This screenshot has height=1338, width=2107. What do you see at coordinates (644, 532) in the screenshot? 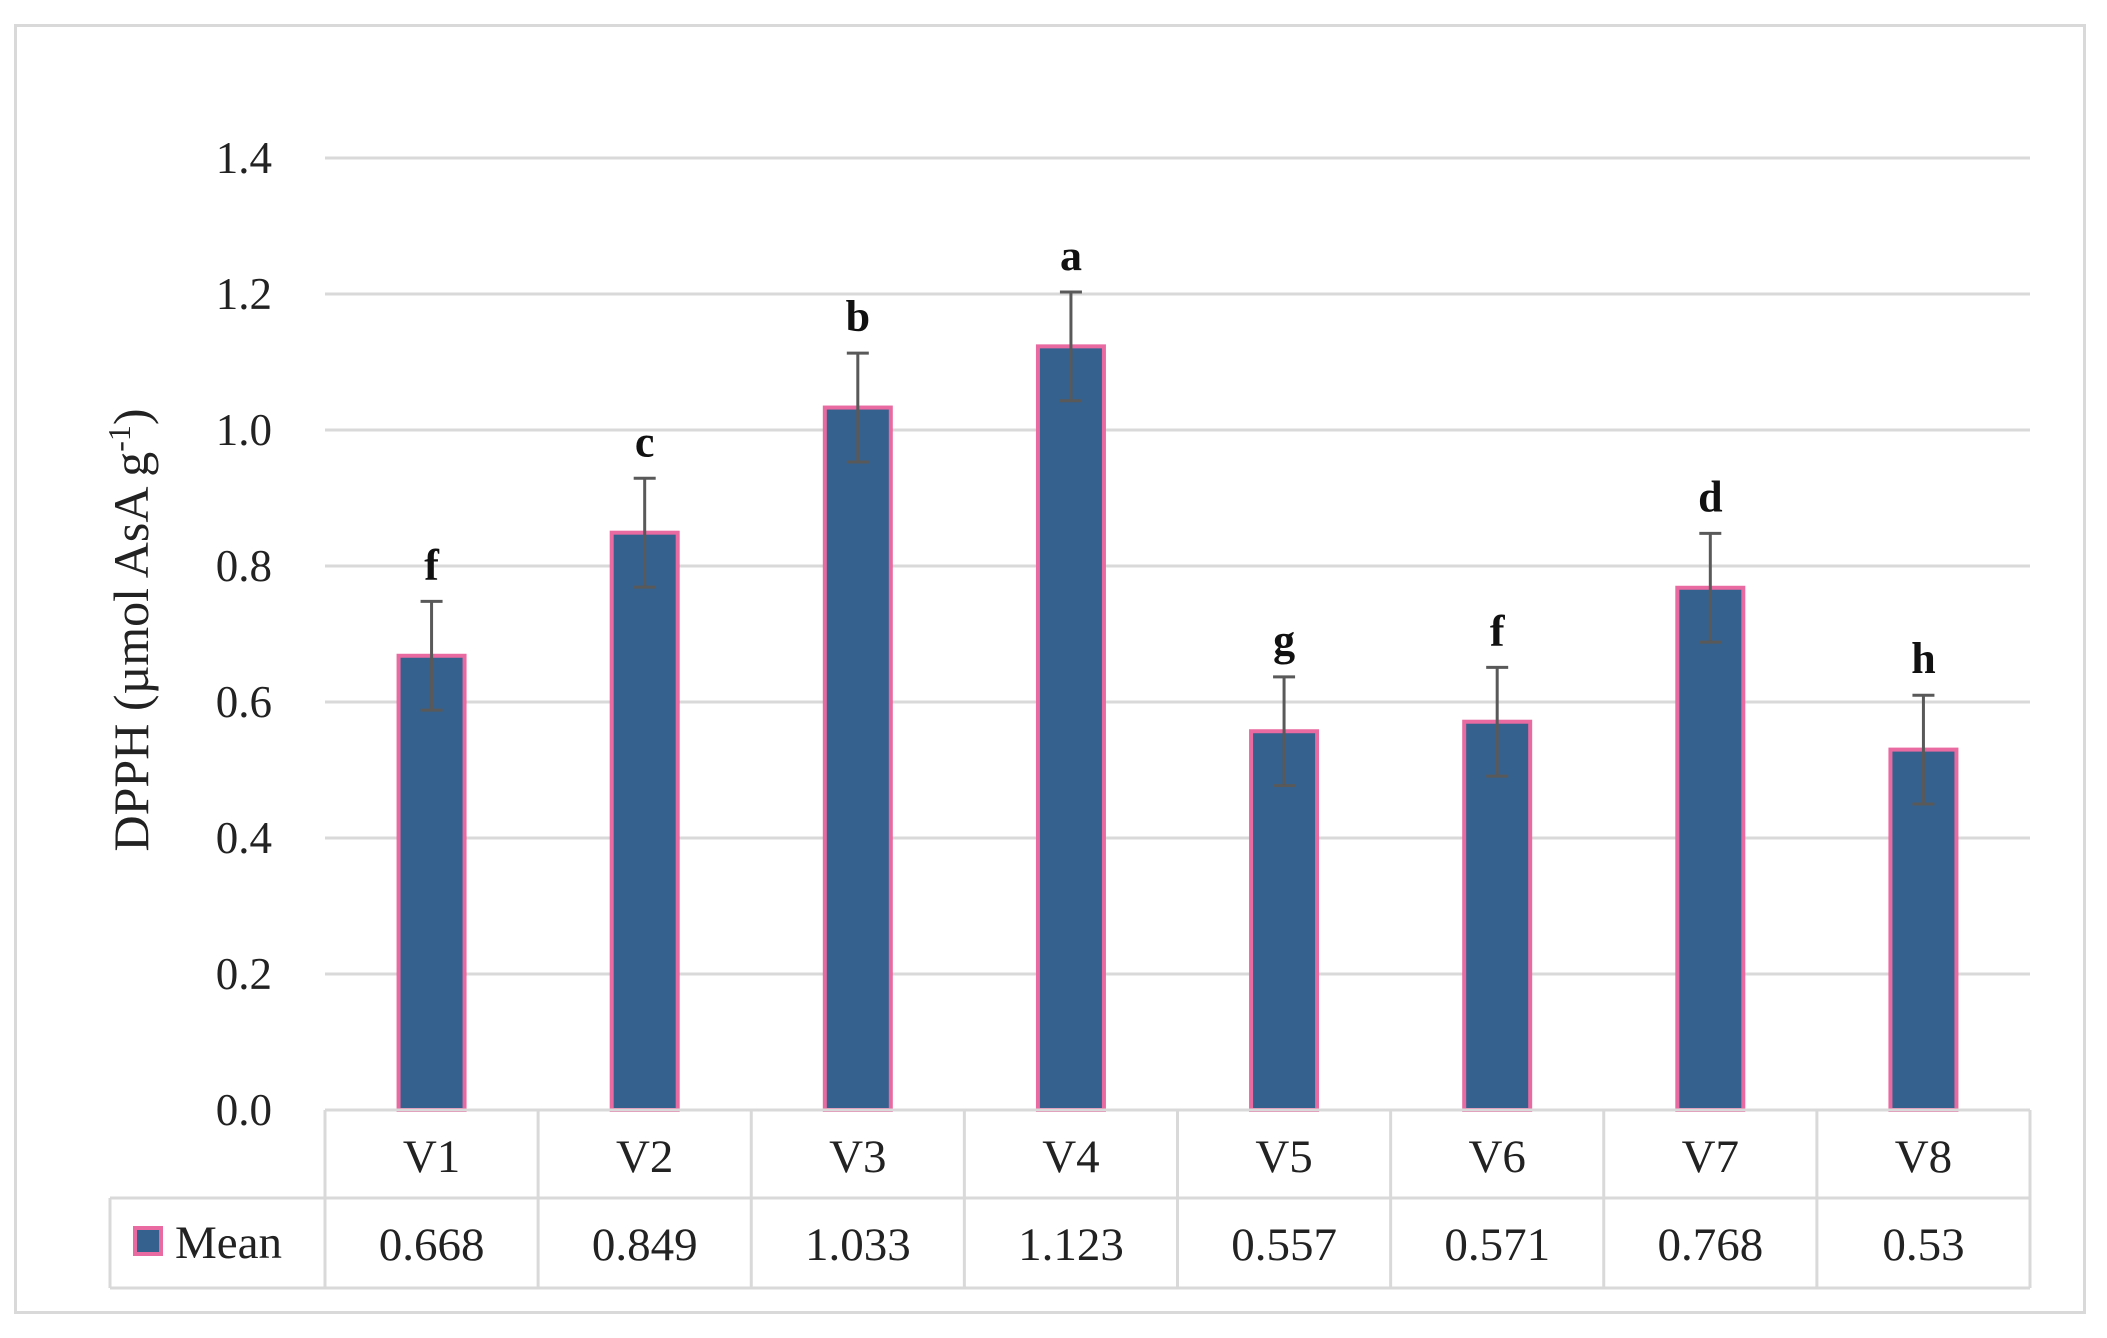
I see `error-bar-v2` at bounding box center [644, 532].